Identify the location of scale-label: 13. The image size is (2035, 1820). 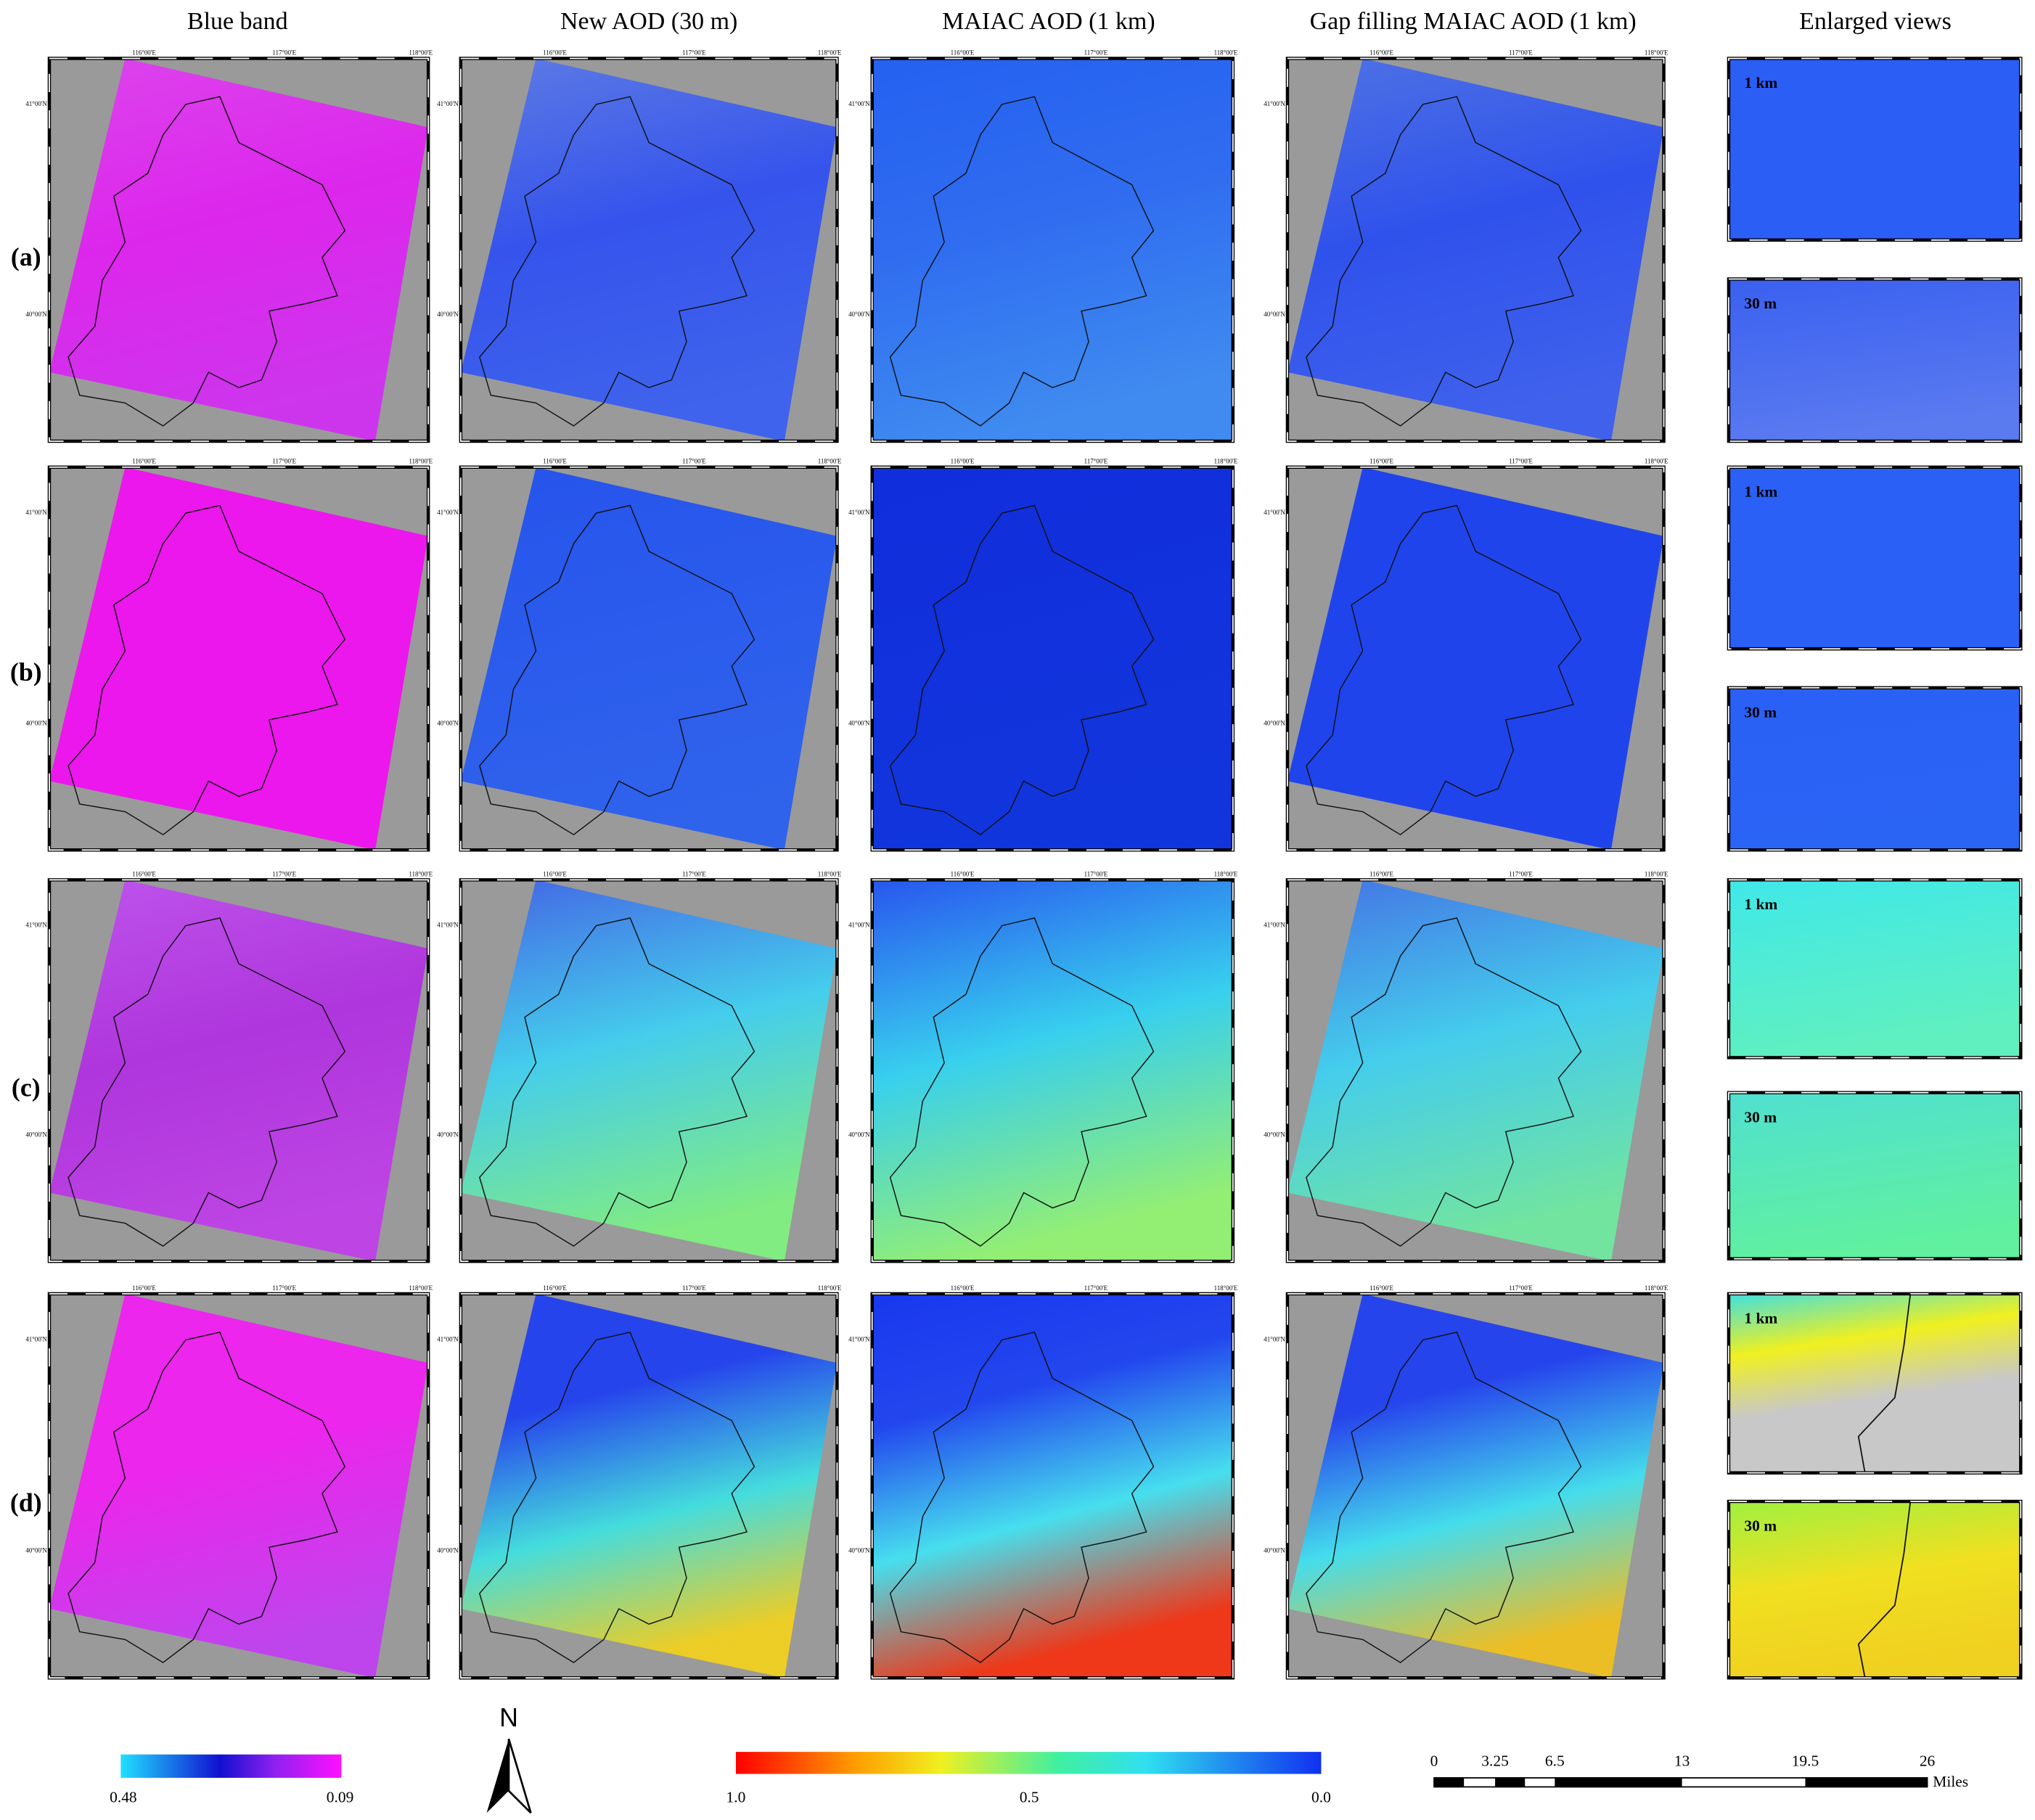
(1682, 1760).